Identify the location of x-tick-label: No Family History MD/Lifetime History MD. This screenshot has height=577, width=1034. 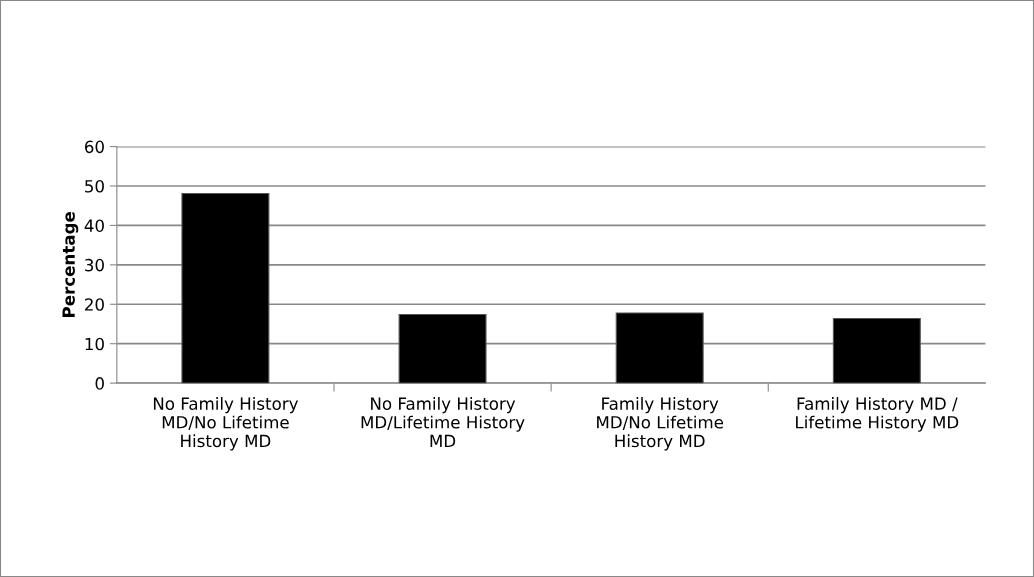
(443, 422).